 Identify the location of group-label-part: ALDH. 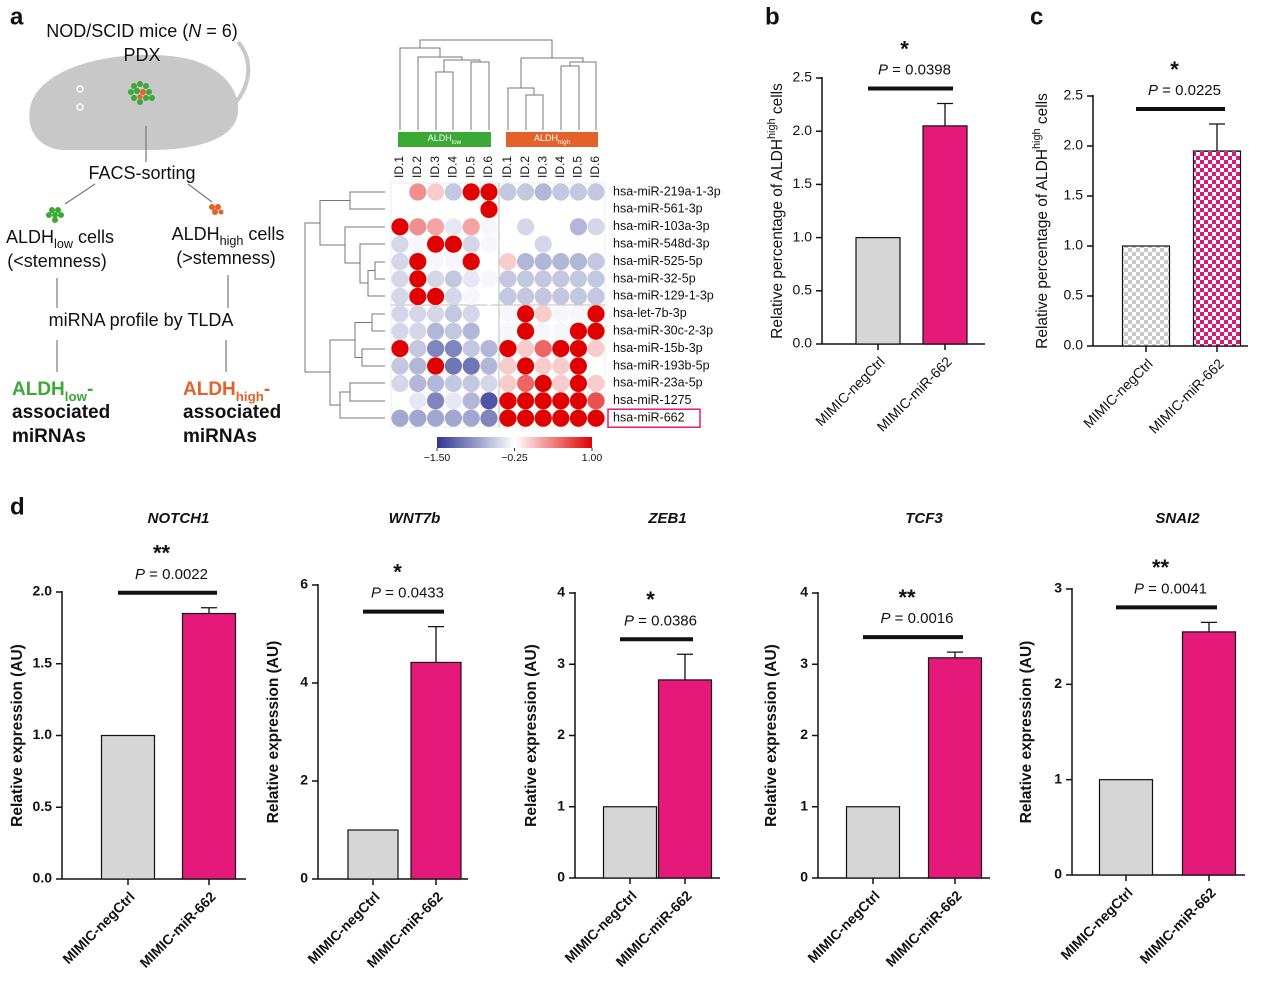
(440, 138).